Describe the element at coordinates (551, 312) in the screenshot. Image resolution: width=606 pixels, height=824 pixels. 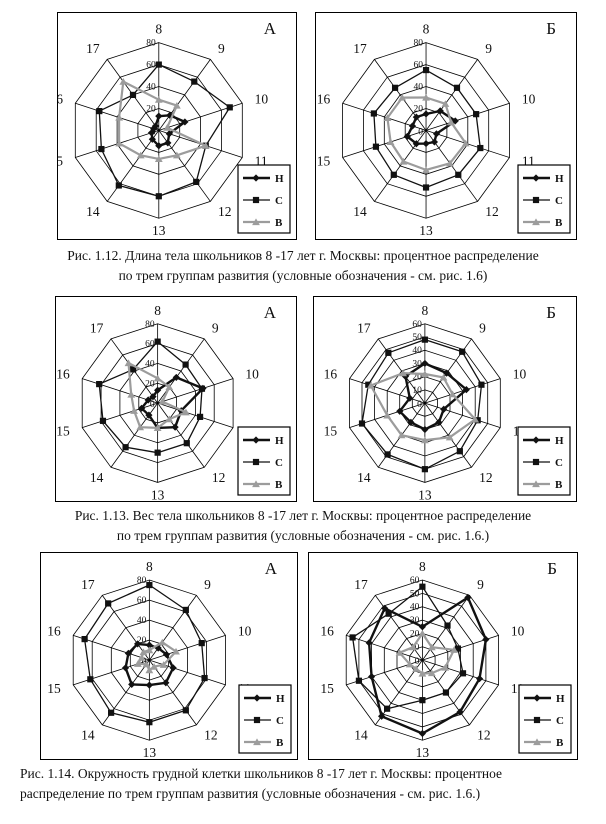
I see `panel-letter: Б` at that location.